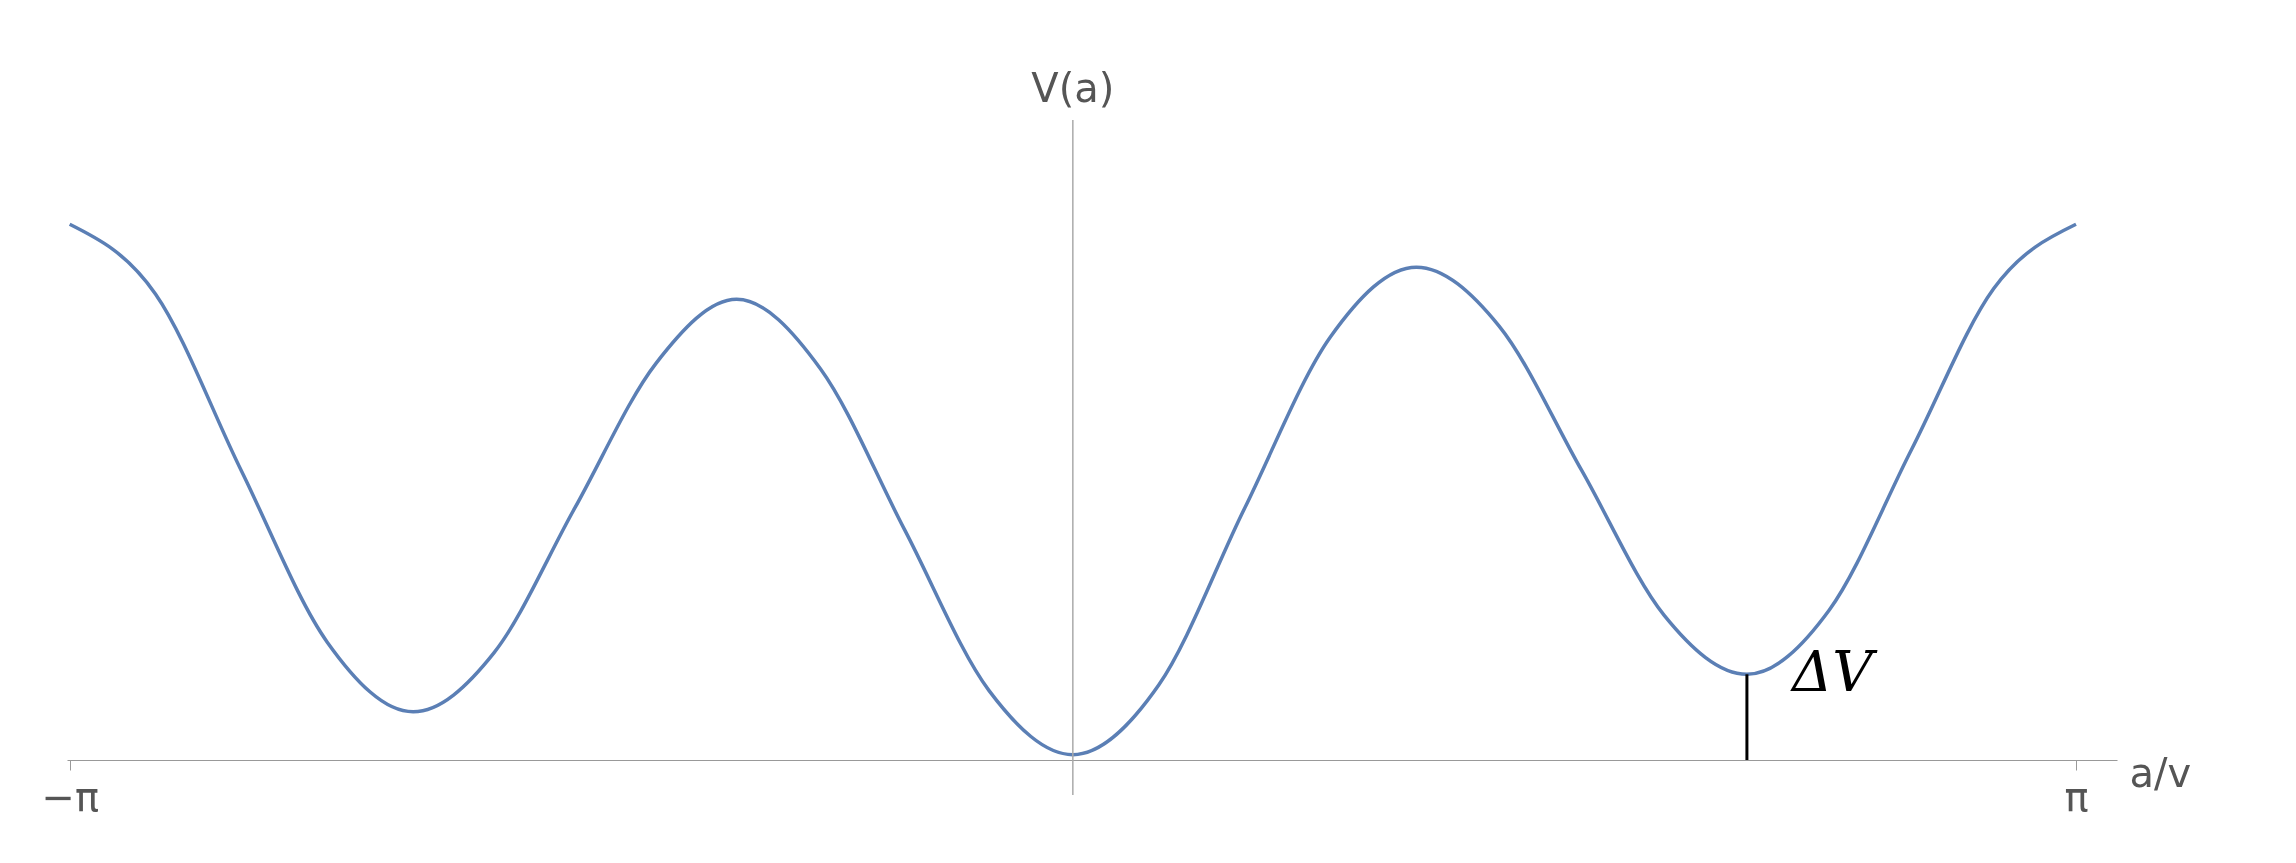  I want to click on annotation: ΔV, so click(1834, 672).